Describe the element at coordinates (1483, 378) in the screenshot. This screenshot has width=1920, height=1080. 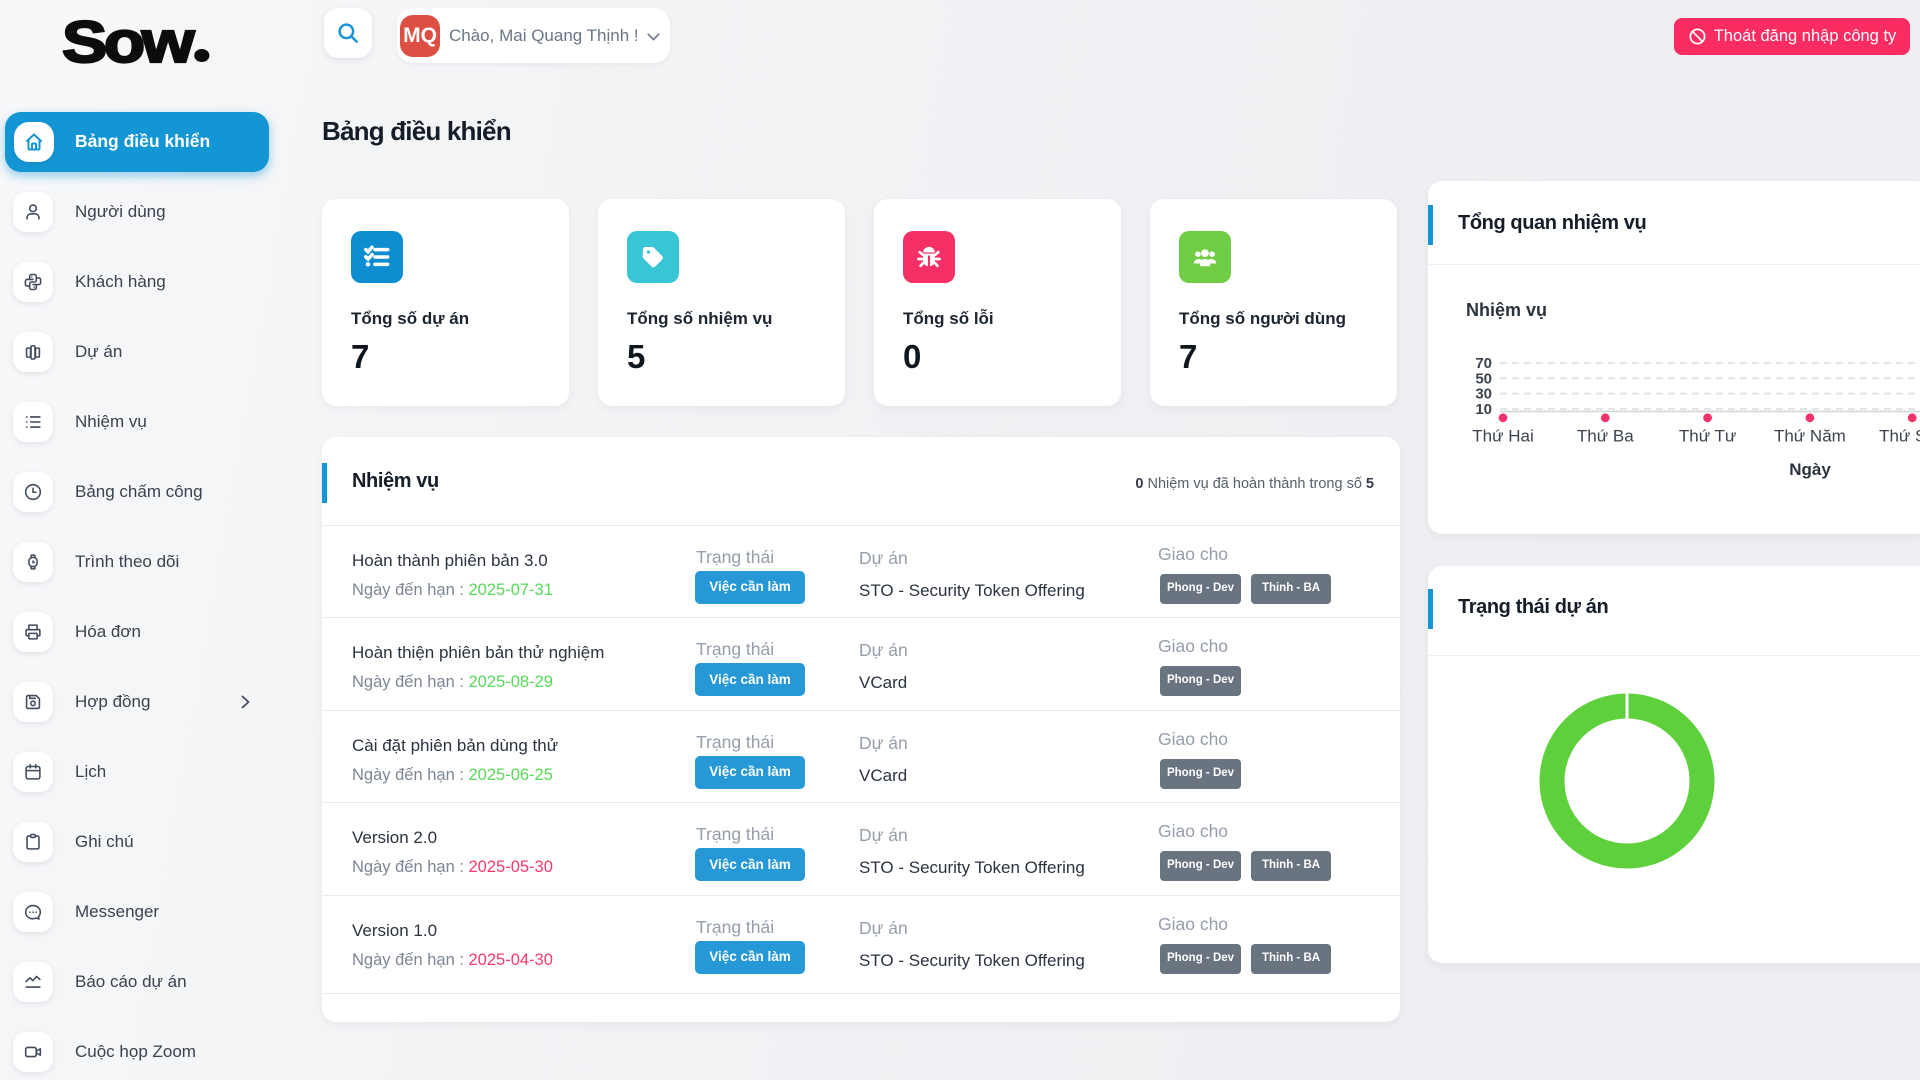
I see `svg-text: 50` at that location.